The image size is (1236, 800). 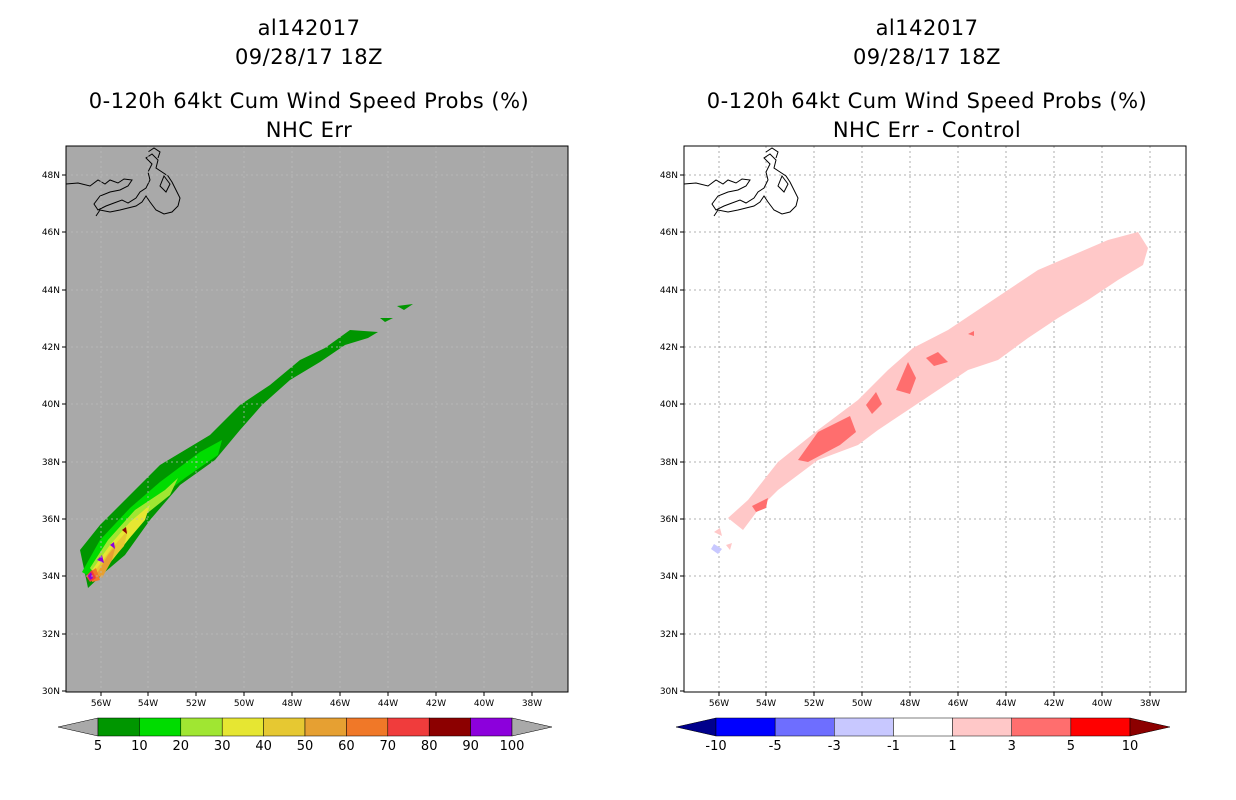 What do you see at coordinates (346, 746) in the screenshot?
I see `colorbar-label: 60` at bounding box center [346, 746].